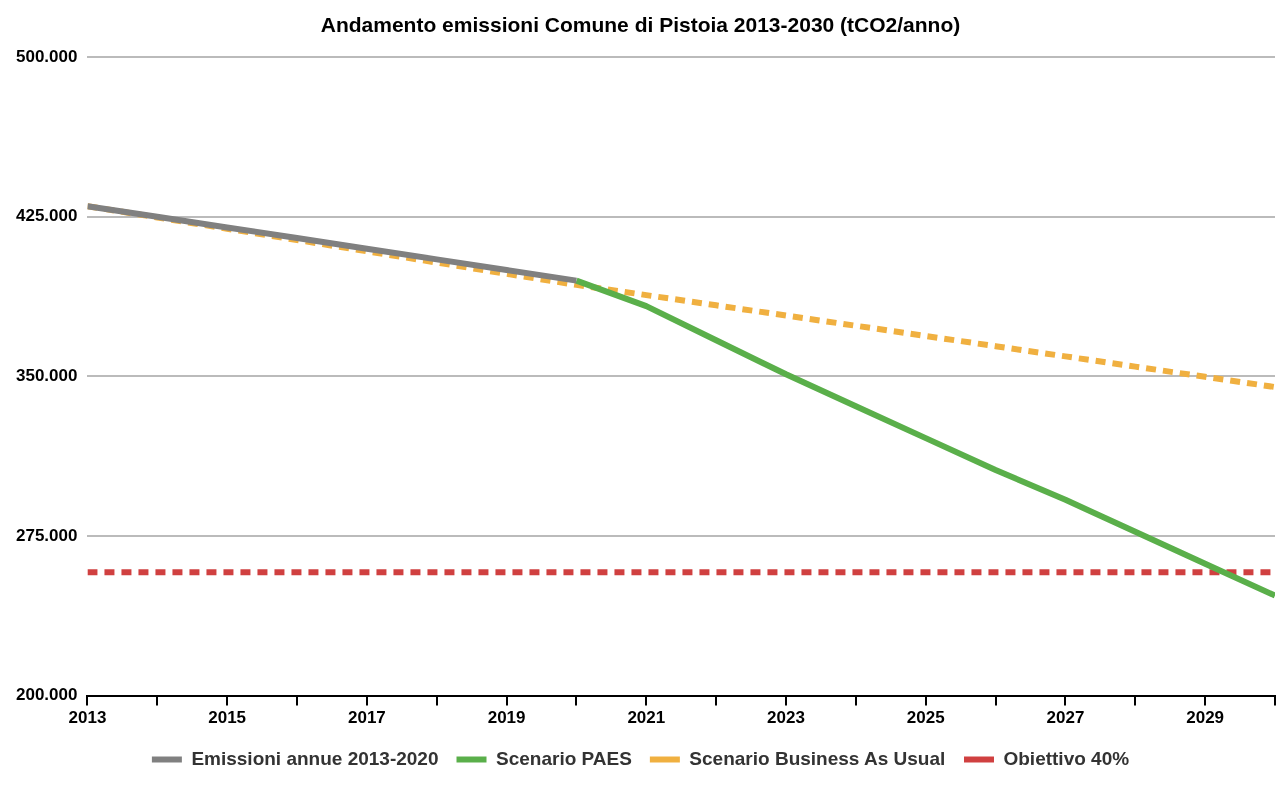 Image resolution: width=1281 pixels, height=787 pixels. I want to click on y-tick-label: 425.000, so click(47, 216).